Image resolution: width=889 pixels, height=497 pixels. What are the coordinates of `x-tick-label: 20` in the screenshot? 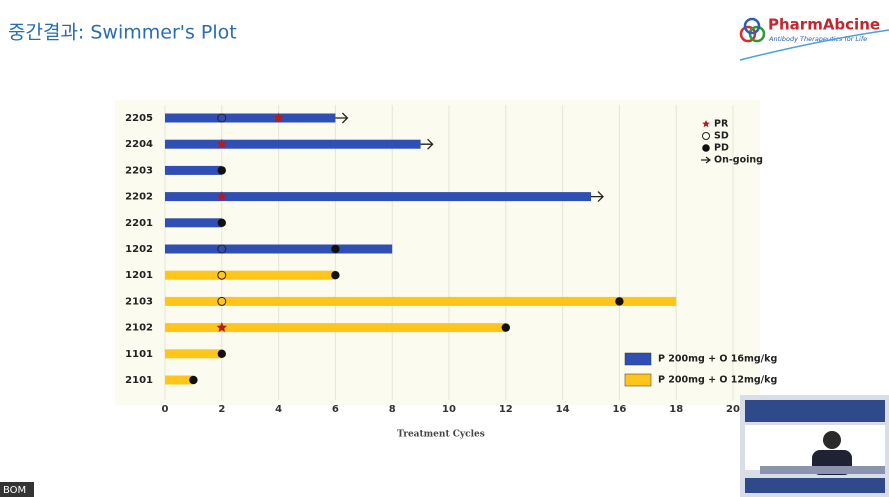 It's located at (733, 409).